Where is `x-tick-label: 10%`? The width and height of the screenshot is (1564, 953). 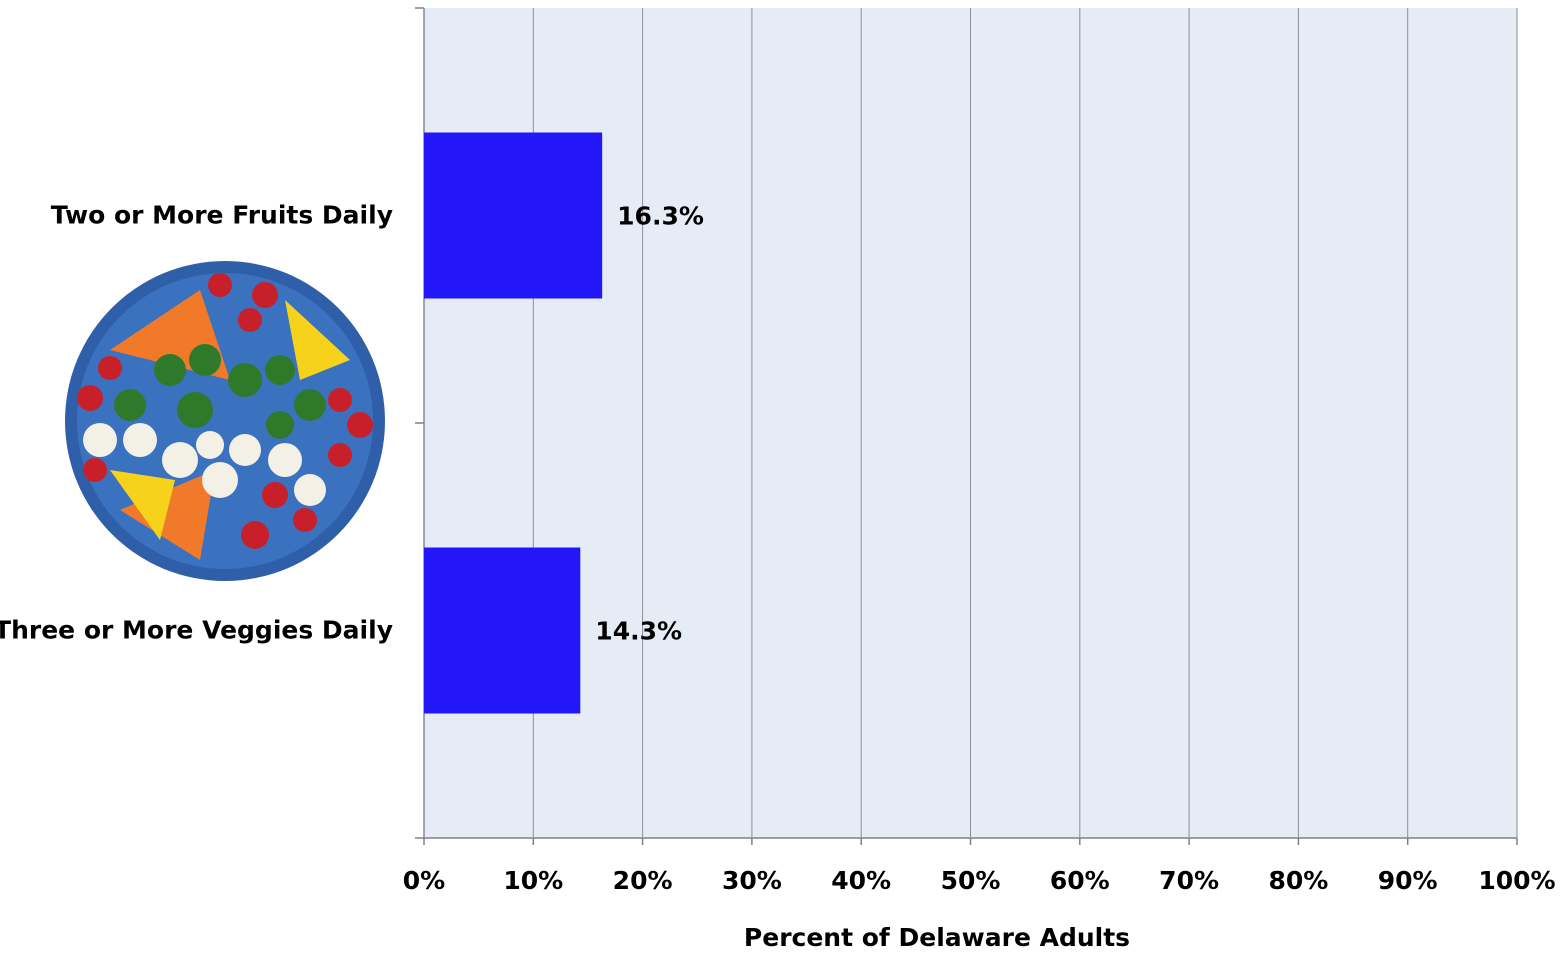 x-tick-label: 10% is located at coordinates (533, 880).